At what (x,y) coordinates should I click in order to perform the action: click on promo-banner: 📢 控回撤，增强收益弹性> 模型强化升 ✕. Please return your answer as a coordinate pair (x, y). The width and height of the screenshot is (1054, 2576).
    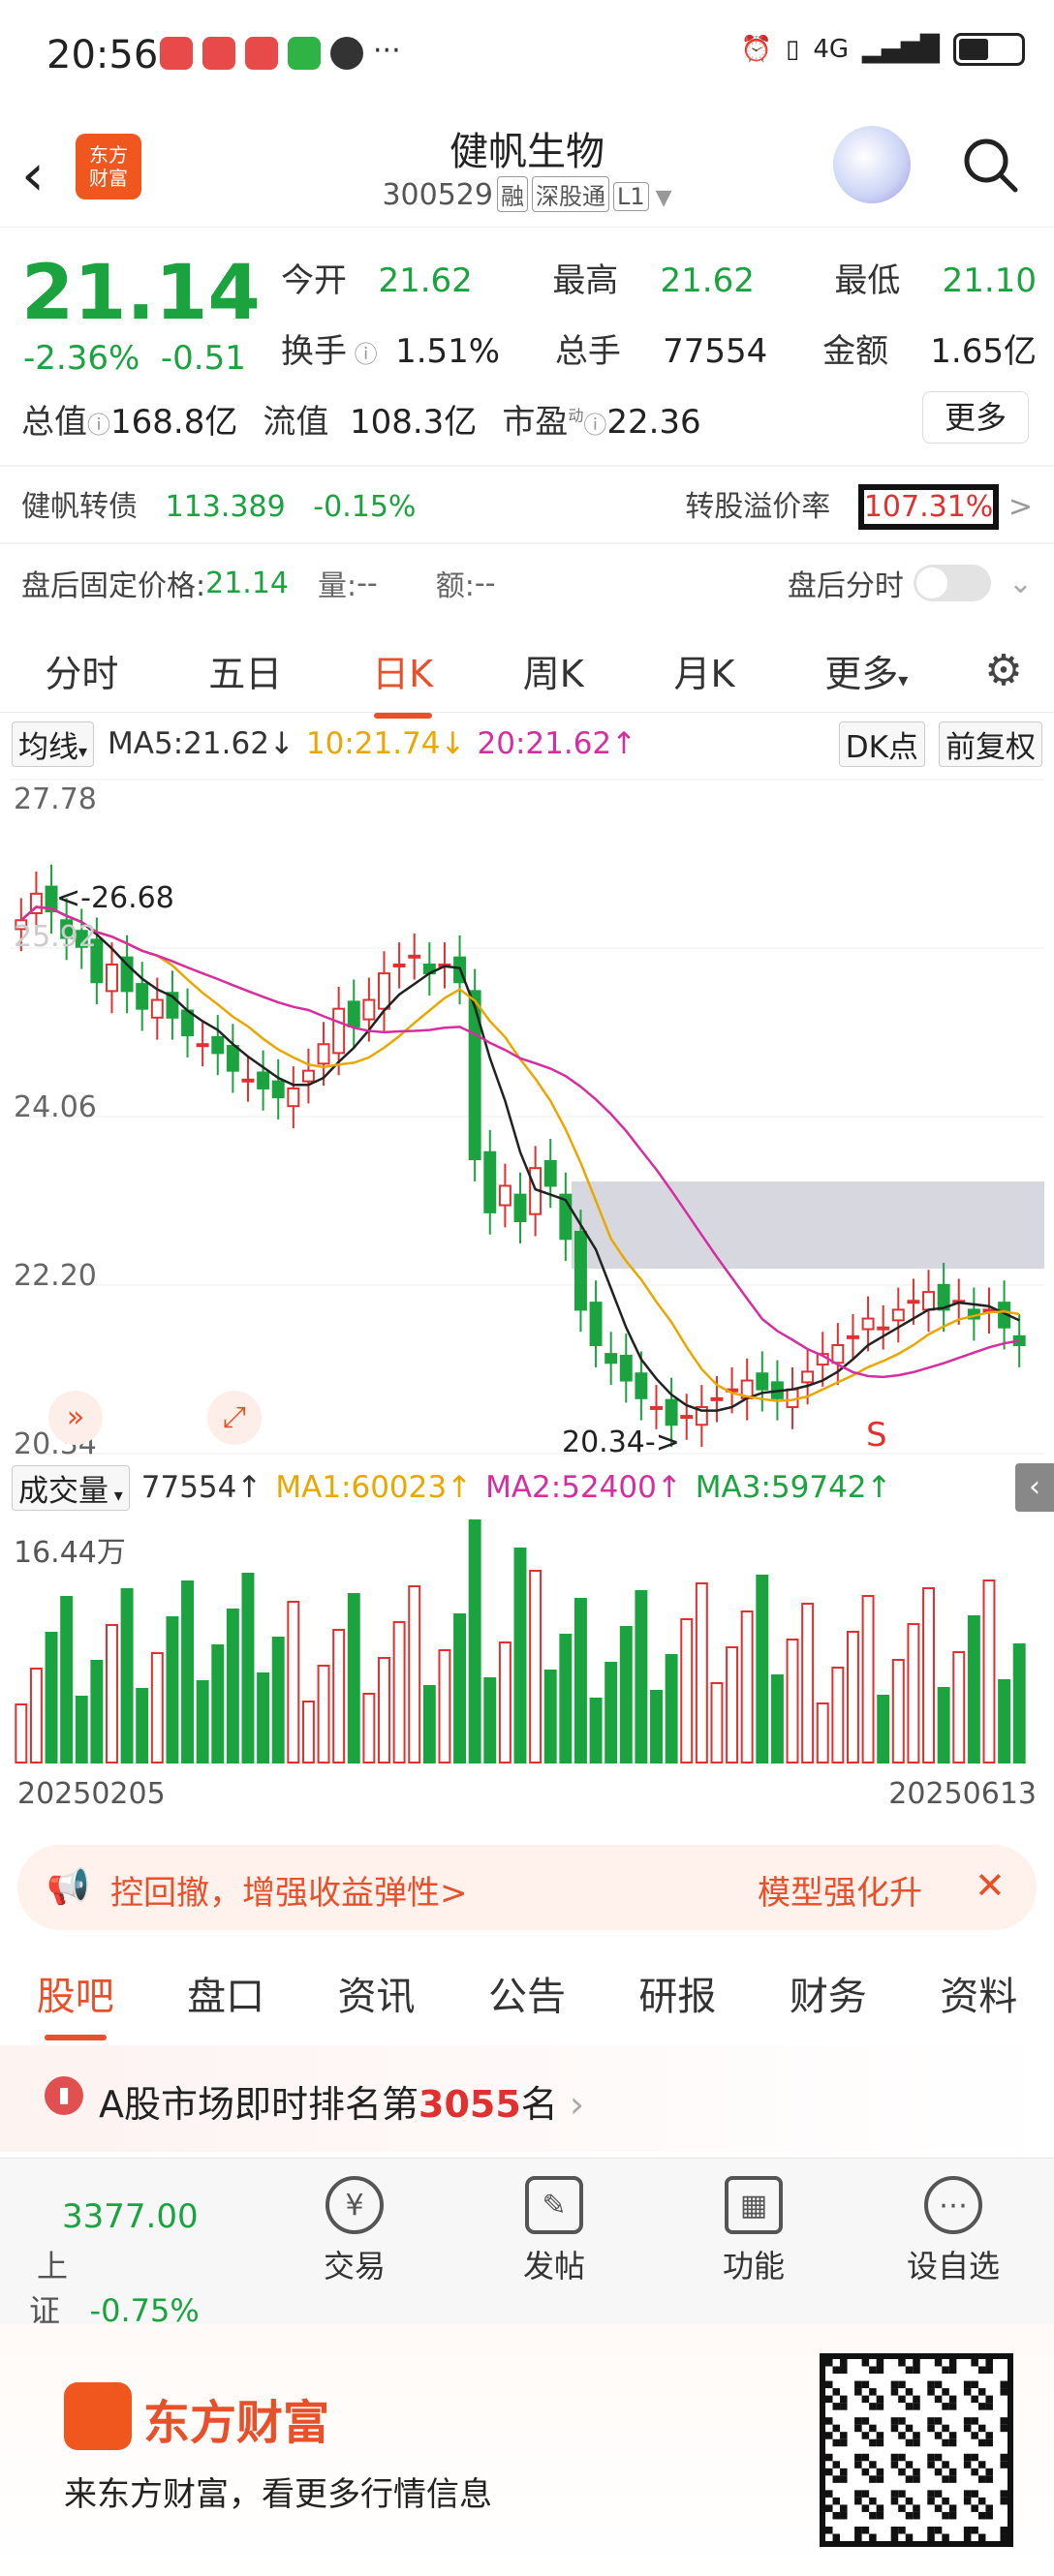
    Looking at the image, I should click on (527, 1887).